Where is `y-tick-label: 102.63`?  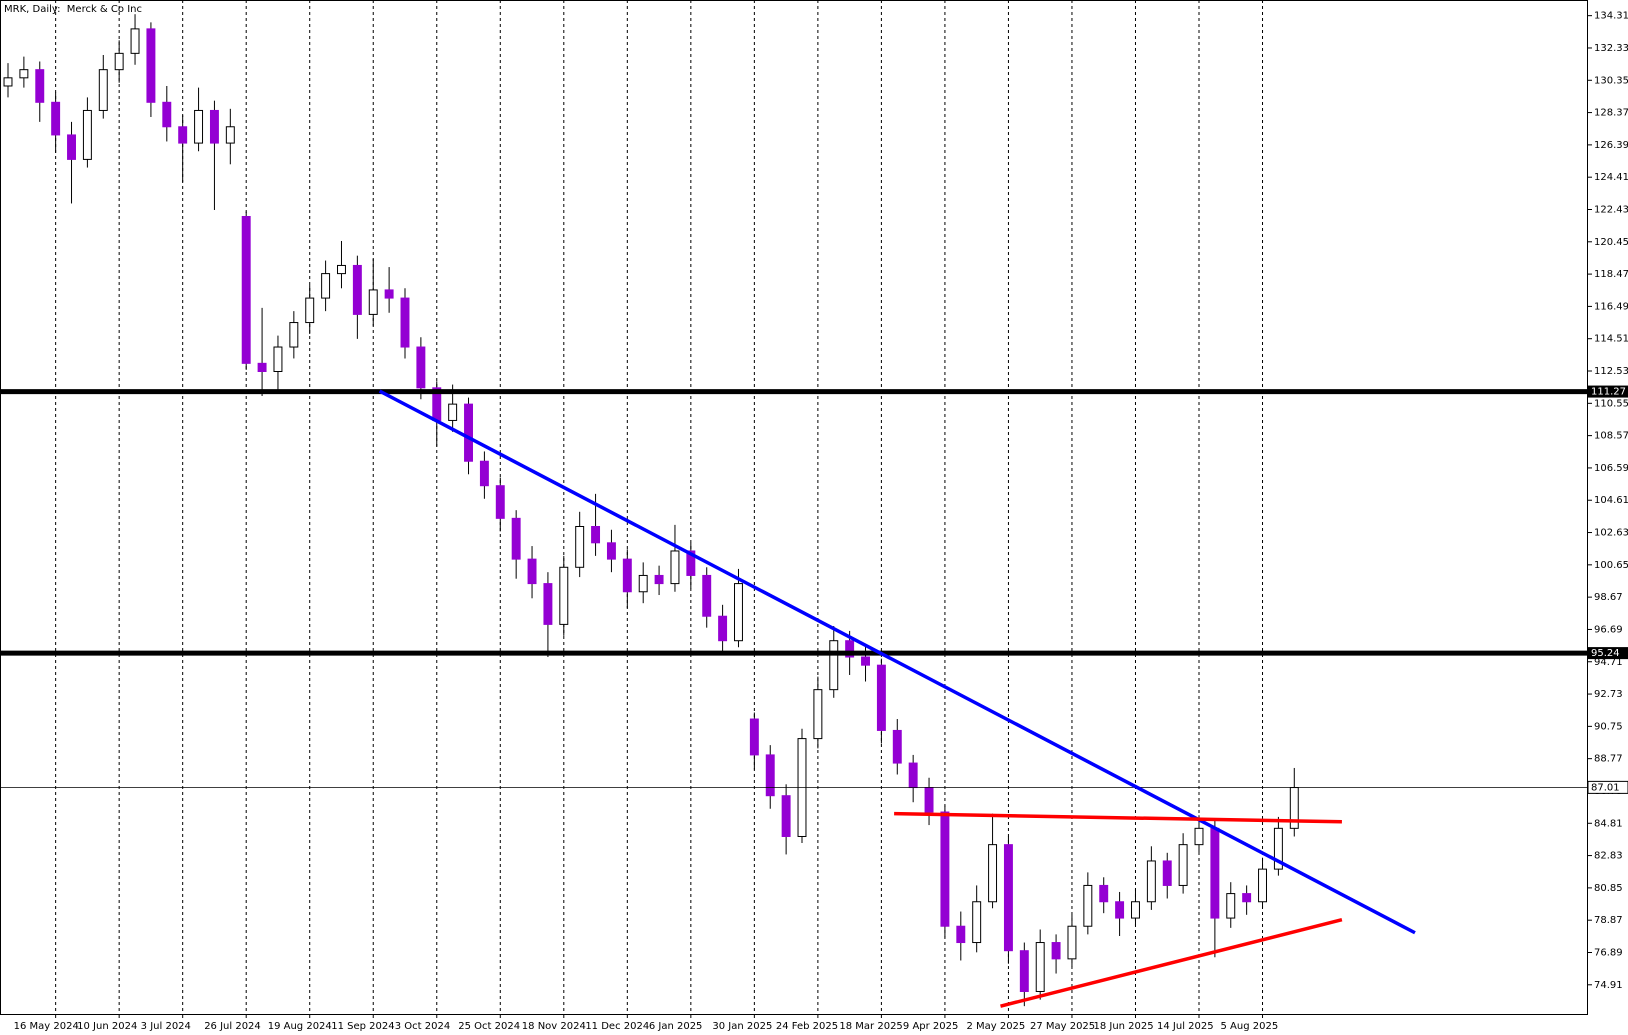
y-tick-label: 102.63 is located at coordinates (1611, 533).